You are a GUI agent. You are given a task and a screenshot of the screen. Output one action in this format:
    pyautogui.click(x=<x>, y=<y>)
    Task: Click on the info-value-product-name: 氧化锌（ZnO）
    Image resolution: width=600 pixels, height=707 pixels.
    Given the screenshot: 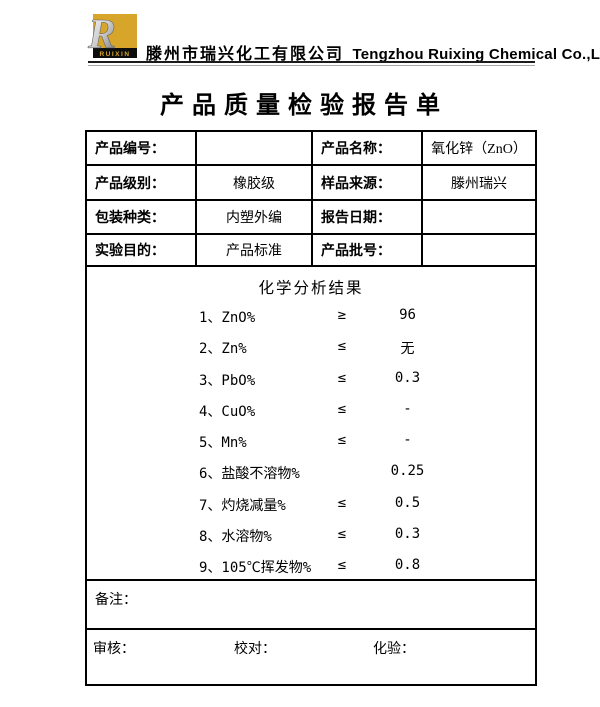 What is the action you would take?
    pyautogui.click(x=479, y=149)
    